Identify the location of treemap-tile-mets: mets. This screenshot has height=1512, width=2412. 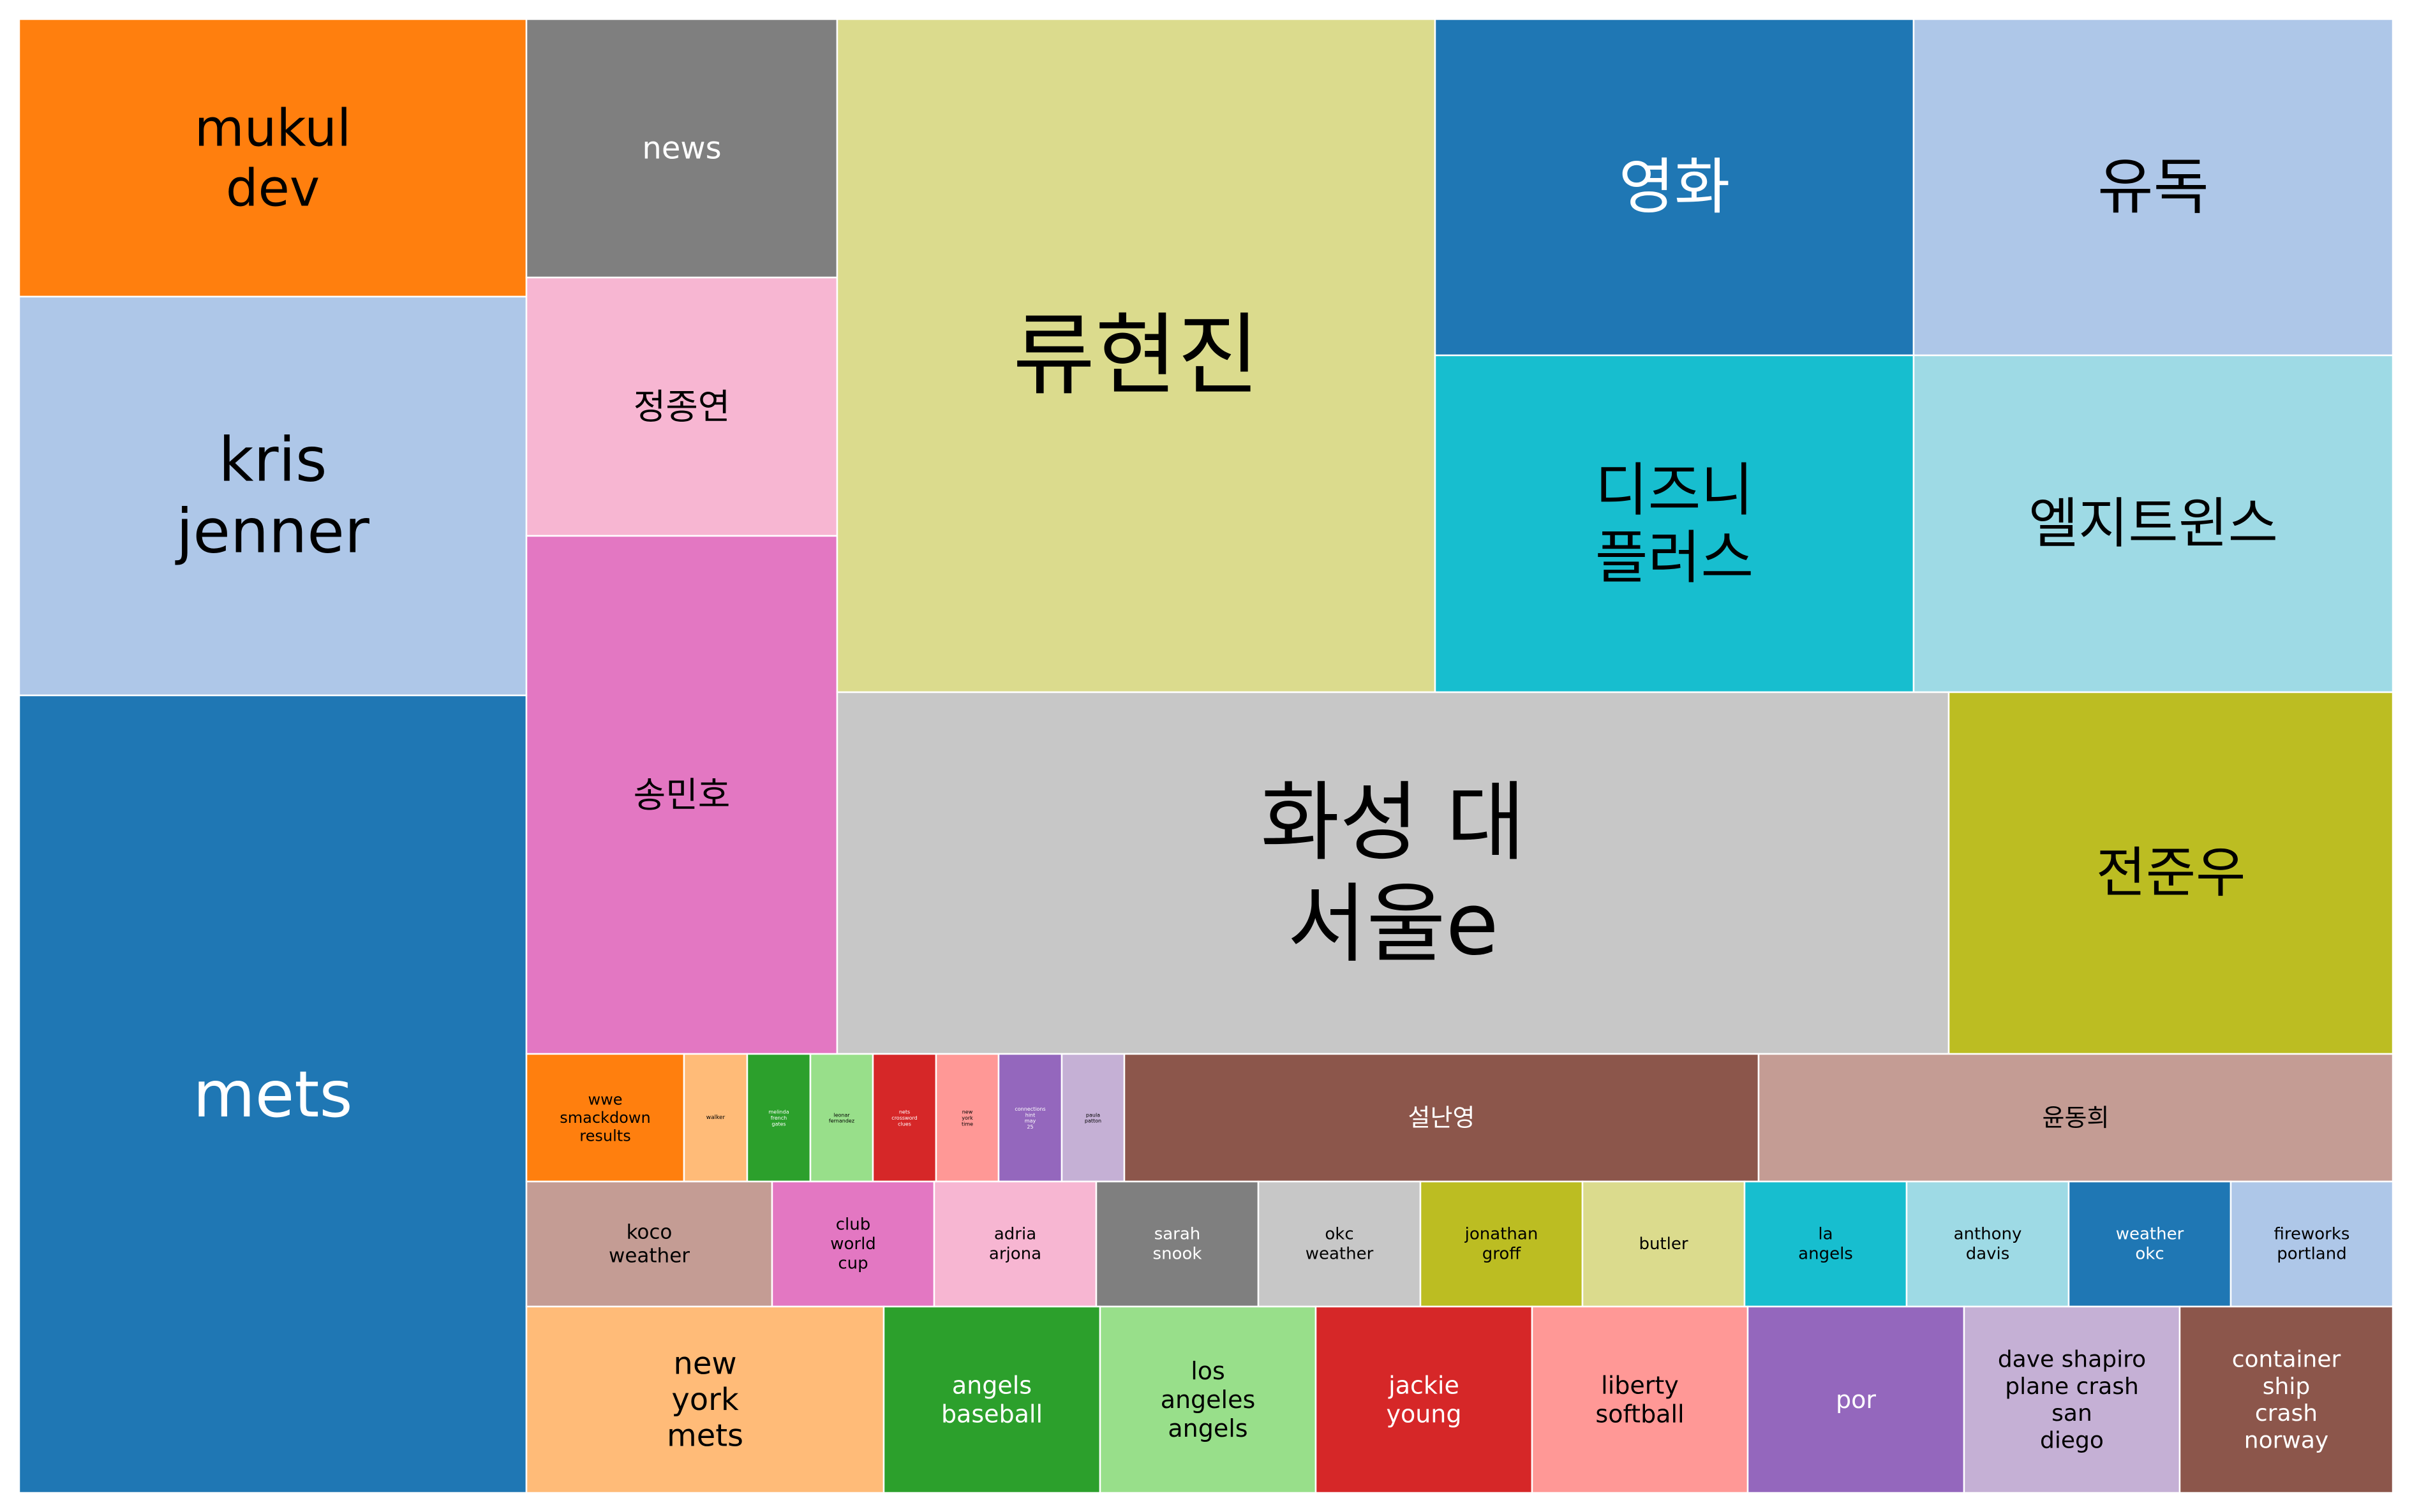
(273, 1094).